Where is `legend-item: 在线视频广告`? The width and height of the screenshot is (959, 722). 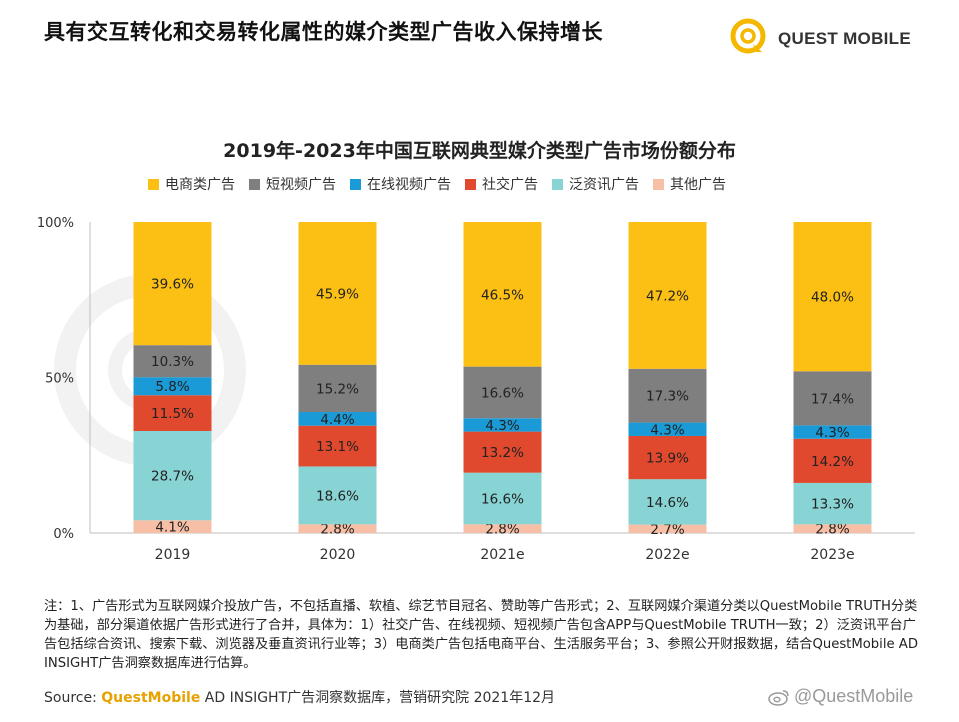
legend-item: 在线视频广告 is located at coordinates (400, 184).